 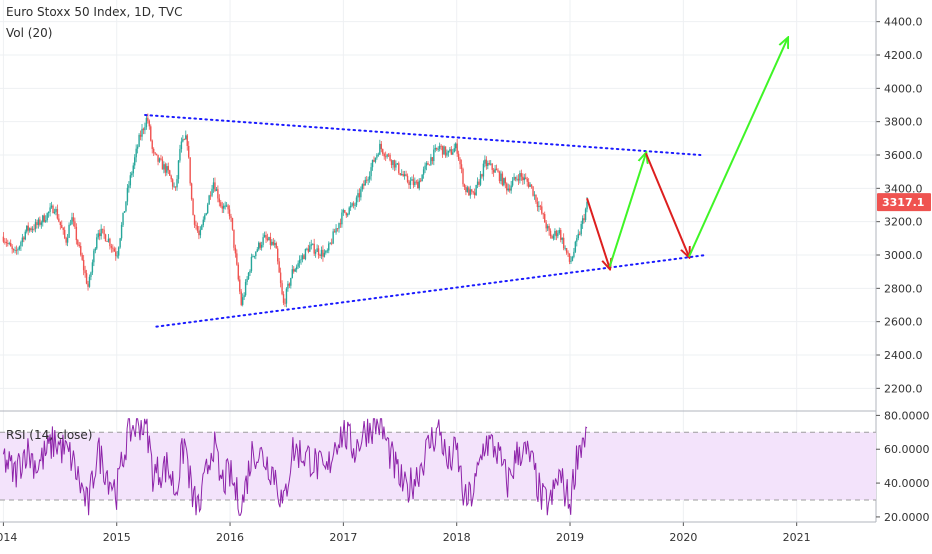 I want to click on x-tick-label: 2014, so click(x=8, y=537).